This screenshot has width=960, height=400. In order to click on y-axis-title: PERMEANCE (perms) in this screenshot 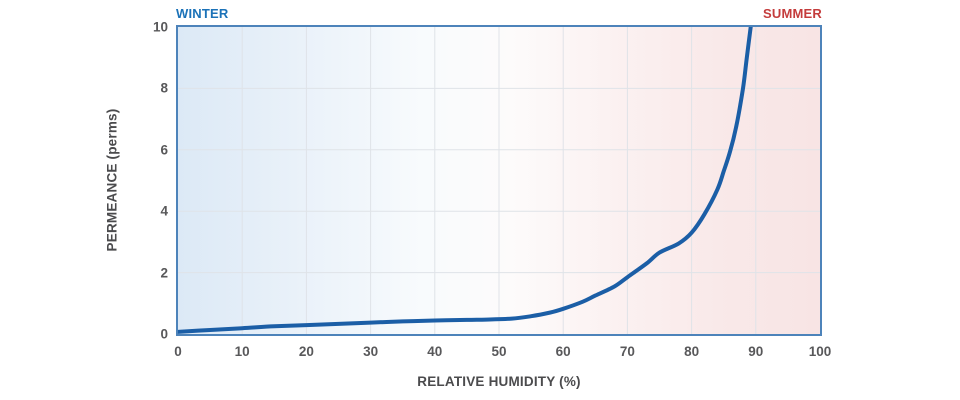, I will do `click(112, 180)`.